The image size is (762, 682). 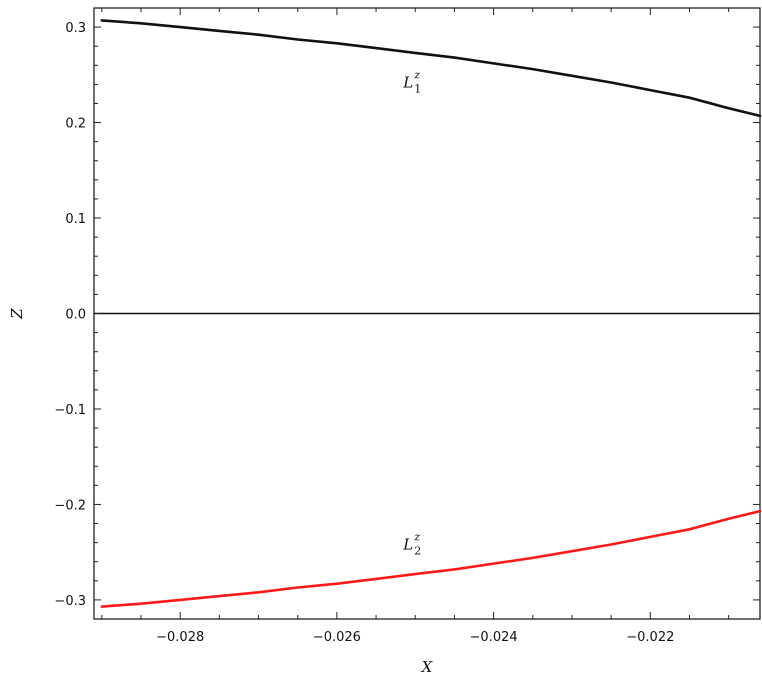 I want to click on x-tick-label: −0.028, so click(x=180, y=637).